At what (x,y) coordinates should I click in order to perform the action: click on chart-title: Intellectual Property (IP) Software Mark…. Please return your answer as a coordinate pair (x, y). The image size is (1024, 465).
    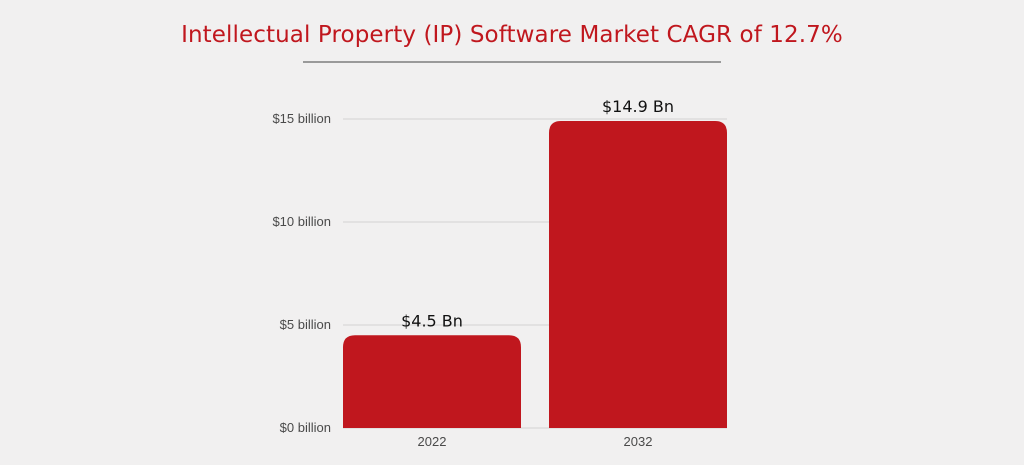
    Looking at the image, I should click on (512, 35).